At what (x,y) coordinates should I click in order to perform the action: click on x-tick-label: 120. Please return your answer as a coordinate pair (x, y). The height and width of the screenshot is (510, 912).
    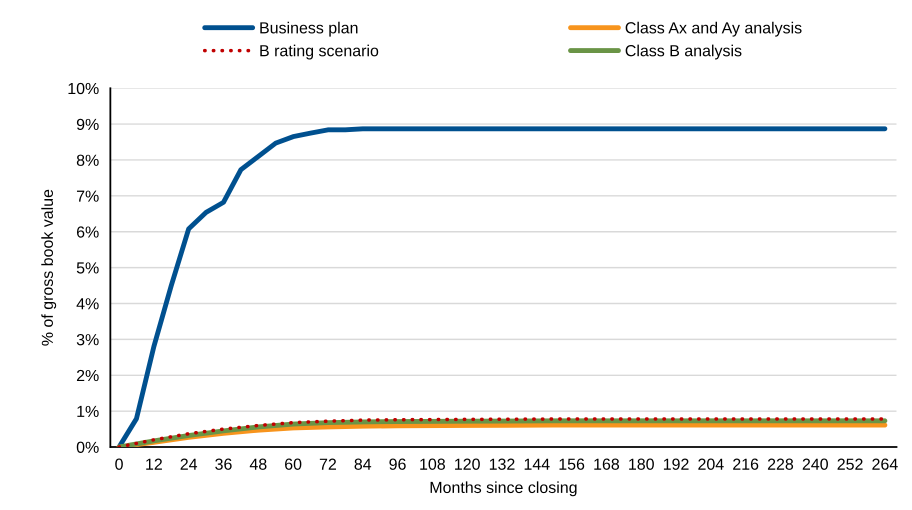
    Looking at the image, I should click on (467, 464).